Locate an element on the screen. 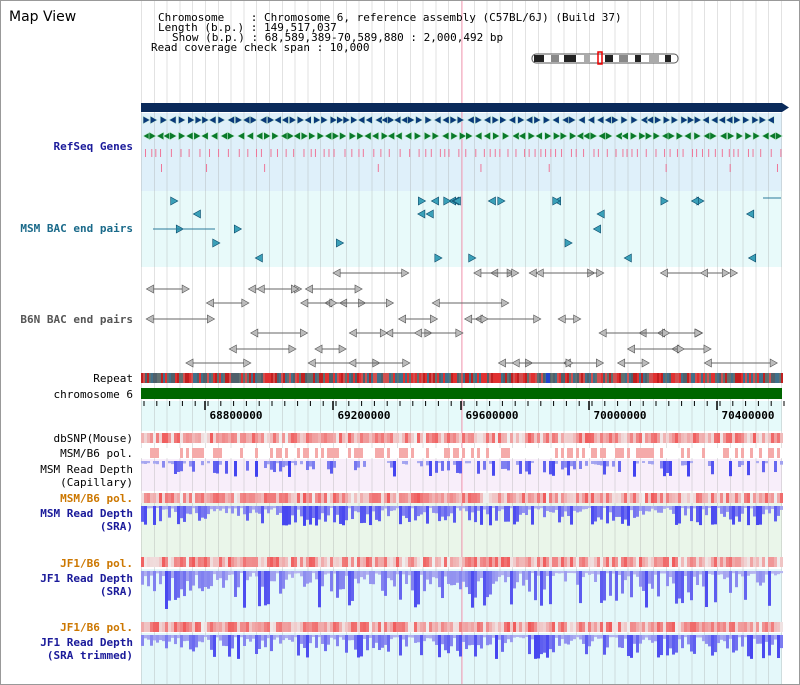 The image size is (800, 685). track-label-msm-b6-pol-2: MSM/B6 pol. is located at coordinates (96, 498).